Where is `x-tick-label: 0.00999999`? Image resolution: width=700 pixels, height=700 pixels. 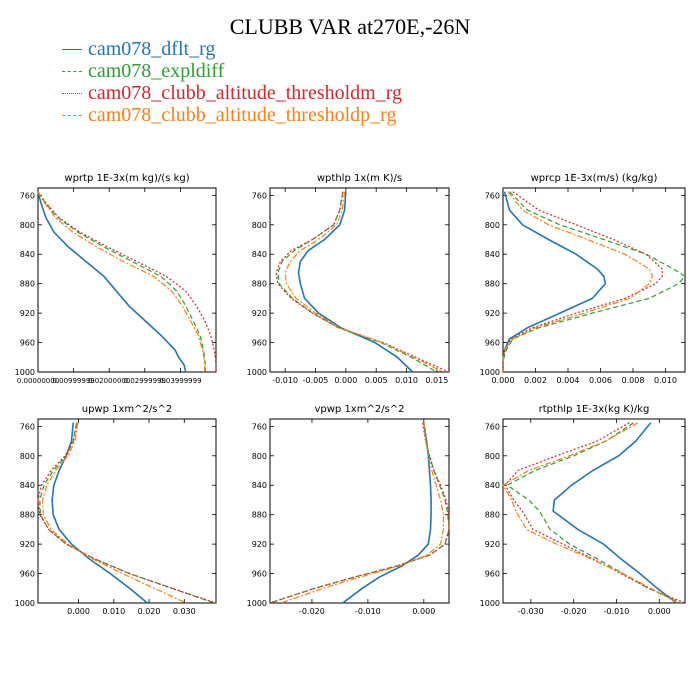
x-tick-label: 0.00999999 is located at coordinates (73, 381).